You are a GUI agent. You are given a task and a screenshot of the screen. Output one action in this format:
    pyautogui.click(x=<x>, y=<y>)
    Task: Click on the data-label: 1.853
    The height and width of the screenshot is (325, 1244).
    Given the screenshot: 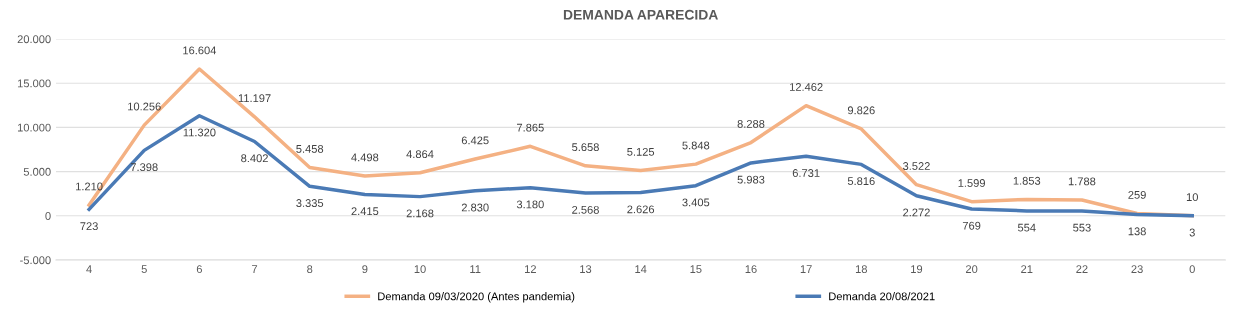 What is the action you would take?
    pyautogui.click(x=1027, y=180)
    